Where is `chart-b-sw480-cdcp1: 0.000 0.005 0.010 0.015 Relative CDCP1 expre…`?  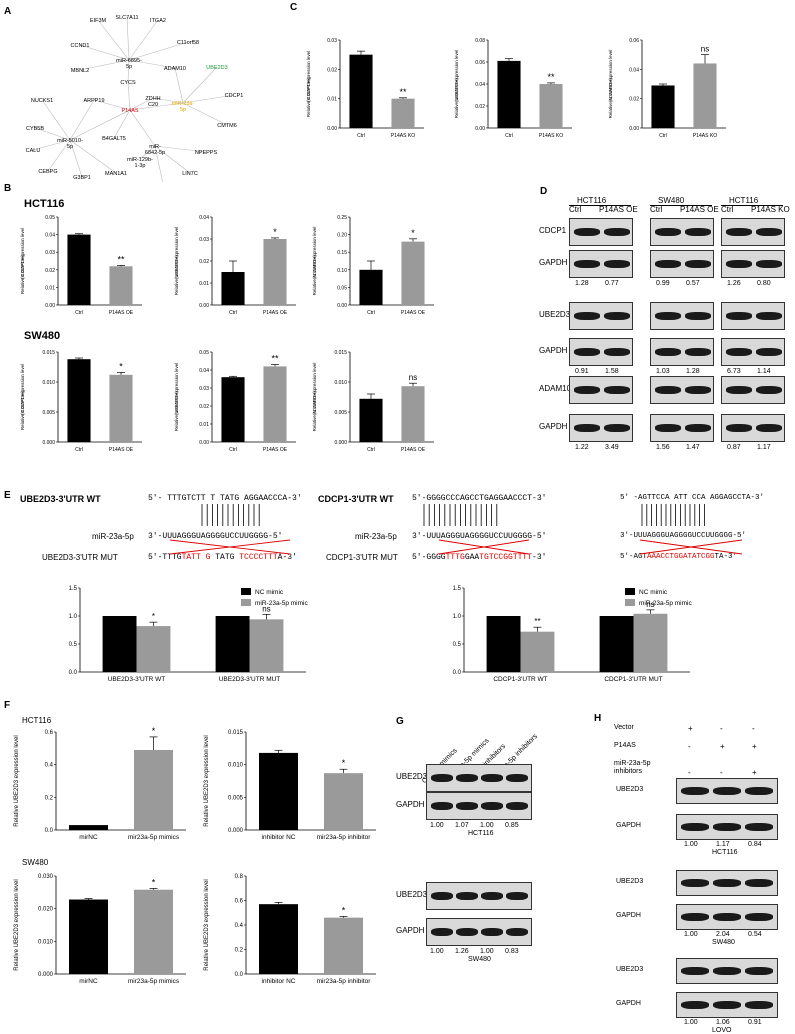 chart-b-sw480-cdcp1: 0.000 0.005 0.010 0.015 Relative CDCP1 expre… is located at coordinates (81, 401).